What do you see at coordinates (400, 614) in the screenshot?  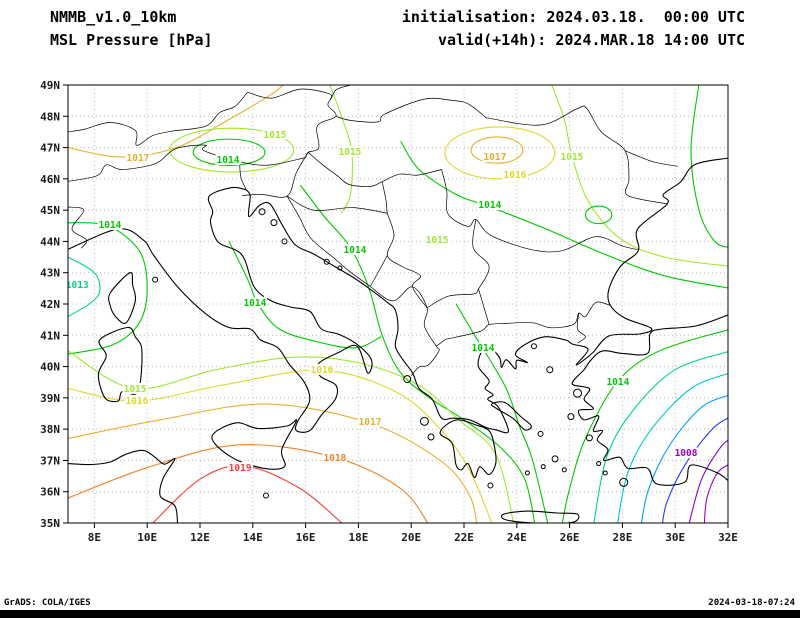 I see `bottom-bar` at bounding box center [400, 614].